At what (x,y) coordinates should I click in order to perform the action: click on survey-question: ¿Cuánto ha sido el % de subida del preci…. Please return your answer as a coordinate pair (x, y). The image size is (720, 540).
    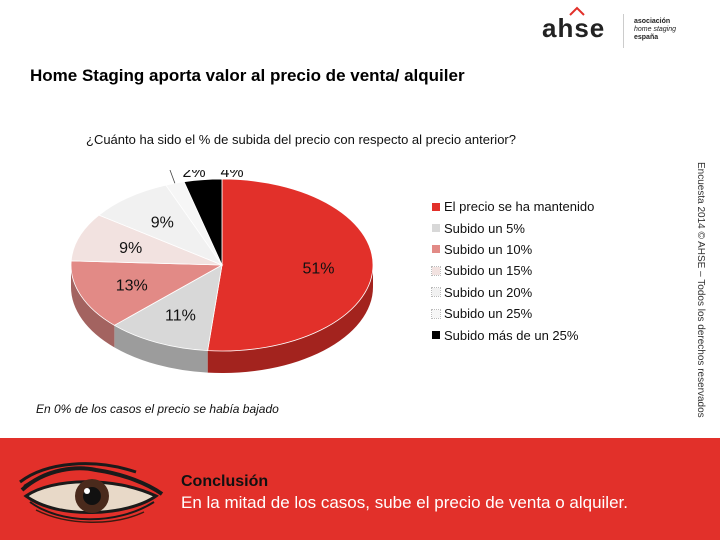
    Looking at the image, I should click on (301, 139).